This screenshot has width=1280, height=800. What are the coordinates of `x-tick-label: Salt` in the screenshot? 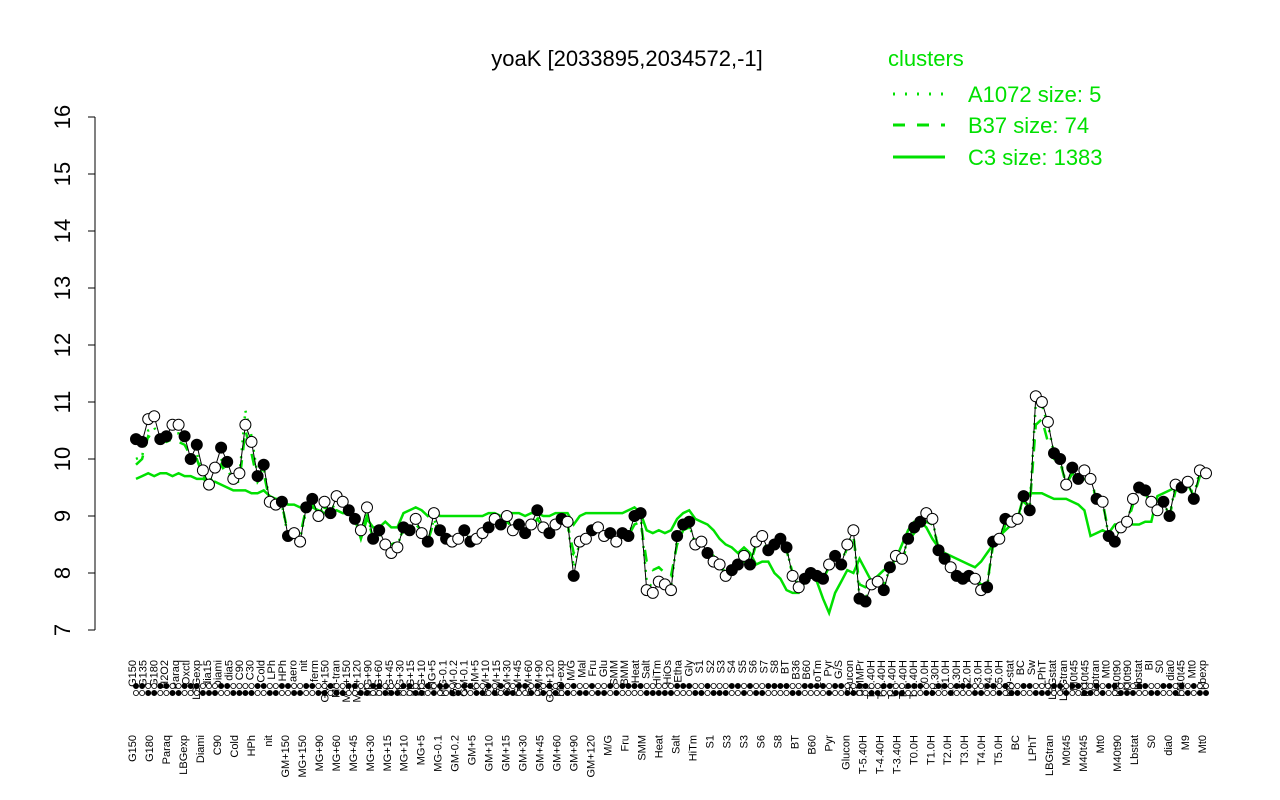 It's located at (647, 669).